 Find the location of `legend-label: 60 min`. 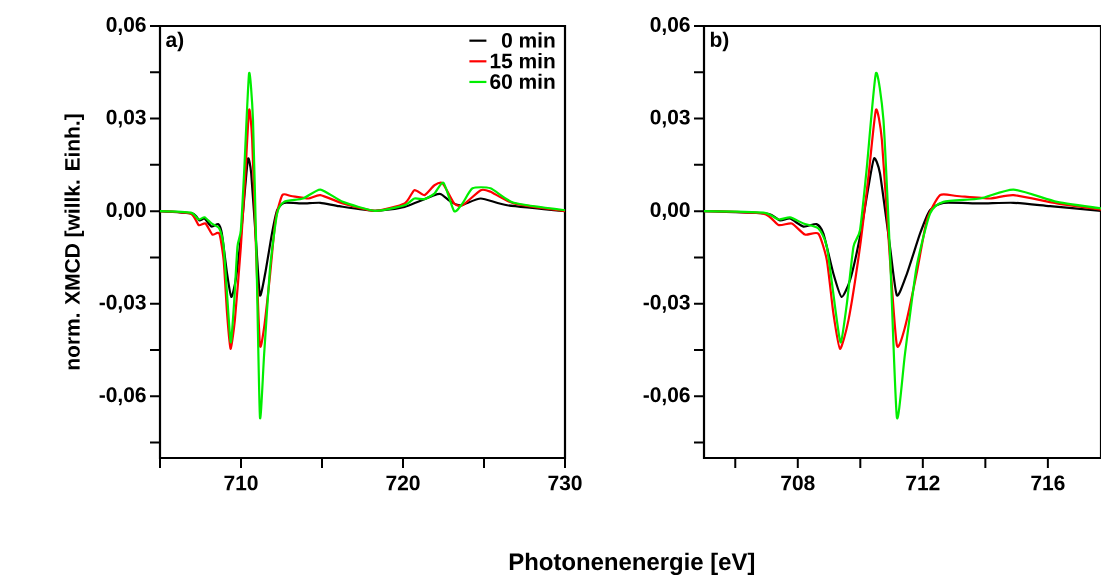

legend-label: 60 min is located at coordinates (522, 81).